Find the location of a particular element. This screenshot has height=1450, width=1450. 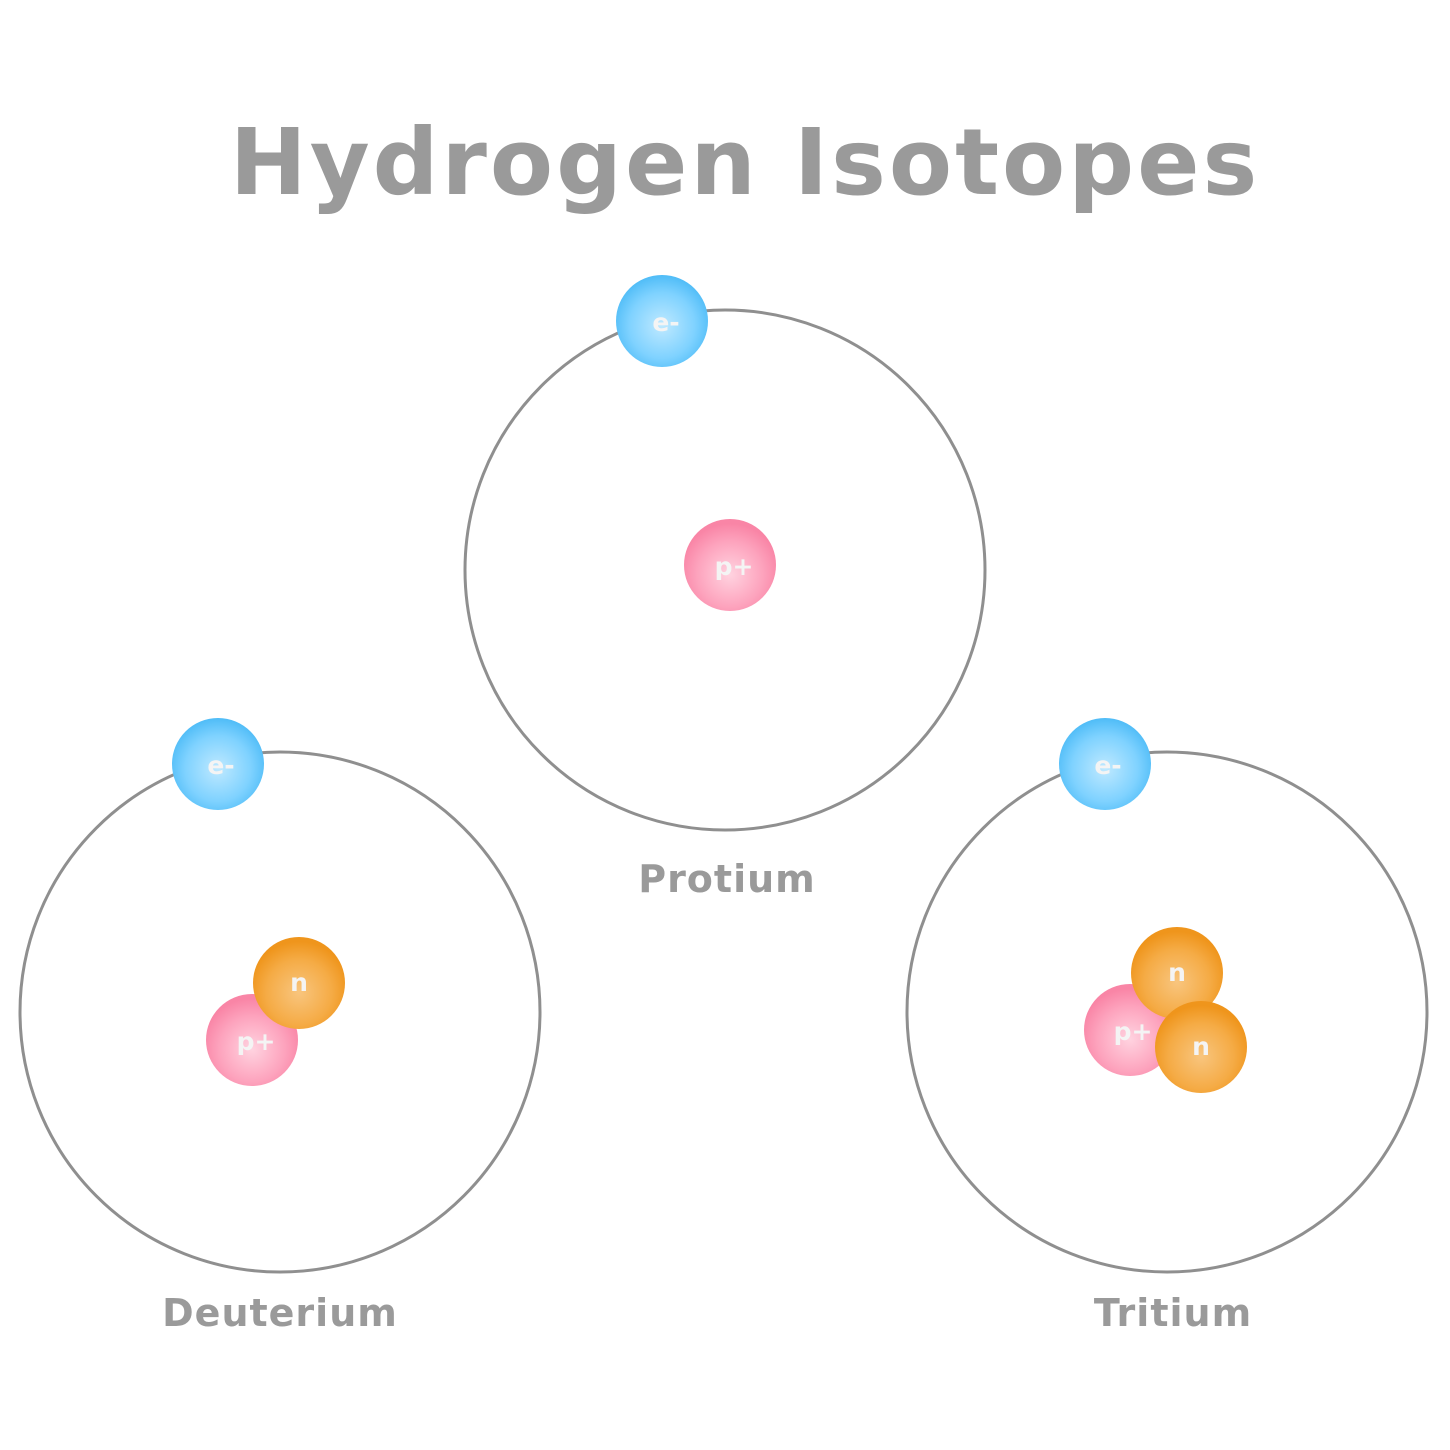

deuterium-neutron-label: n is located at coordinates (299, 982).